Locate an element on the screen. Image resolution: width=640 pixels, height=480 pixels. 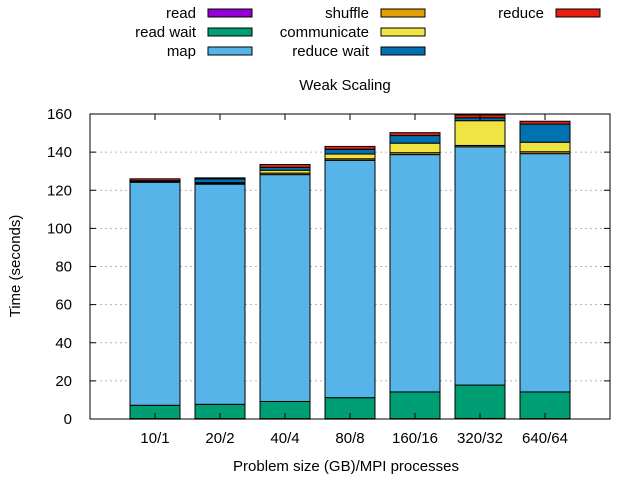
y-tick-label: 140 is located at coordinates (59, 152).